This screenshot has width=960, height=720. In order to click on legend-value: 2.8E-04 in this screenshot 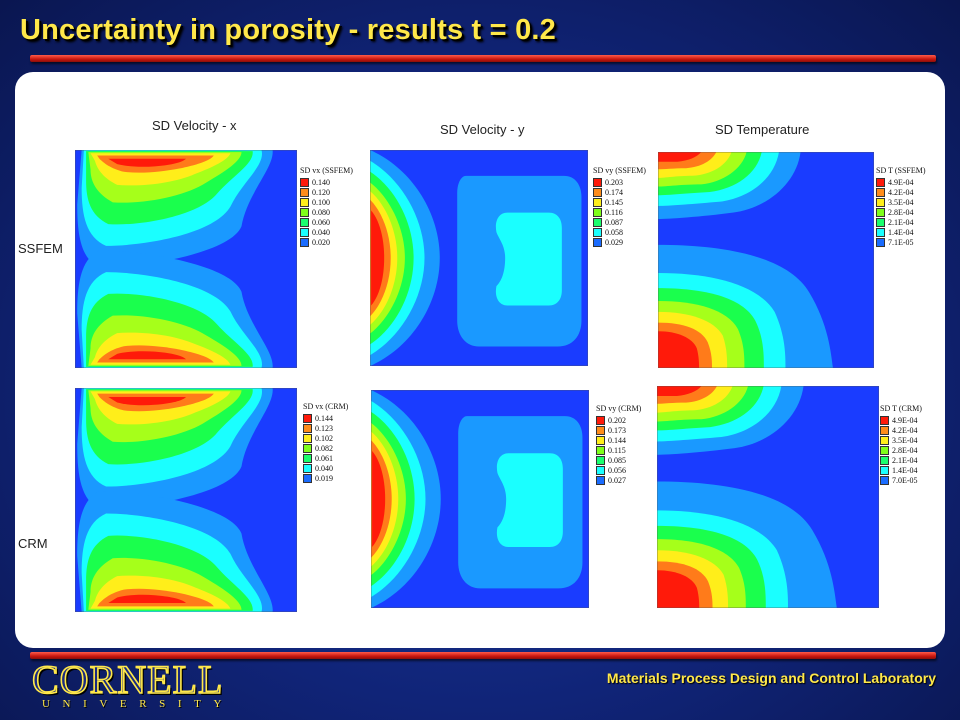, I will do `click(905, 450)`.